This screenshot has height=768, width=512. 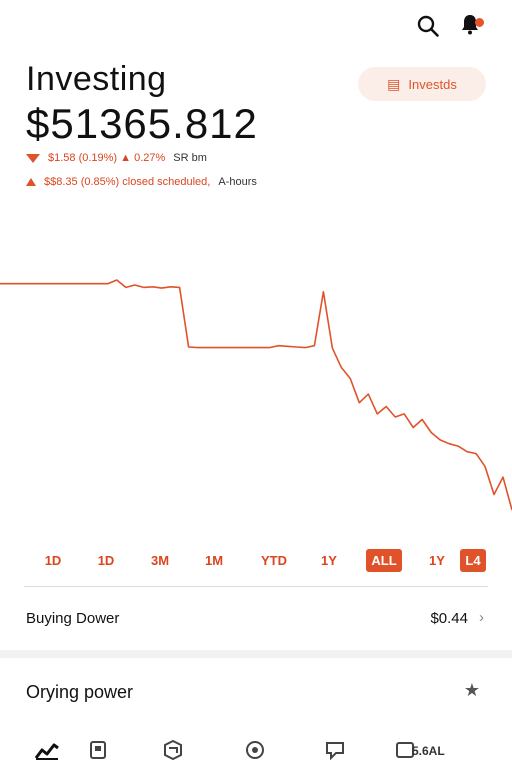 I want to click on chart-icon, so click(x=47, y=750).